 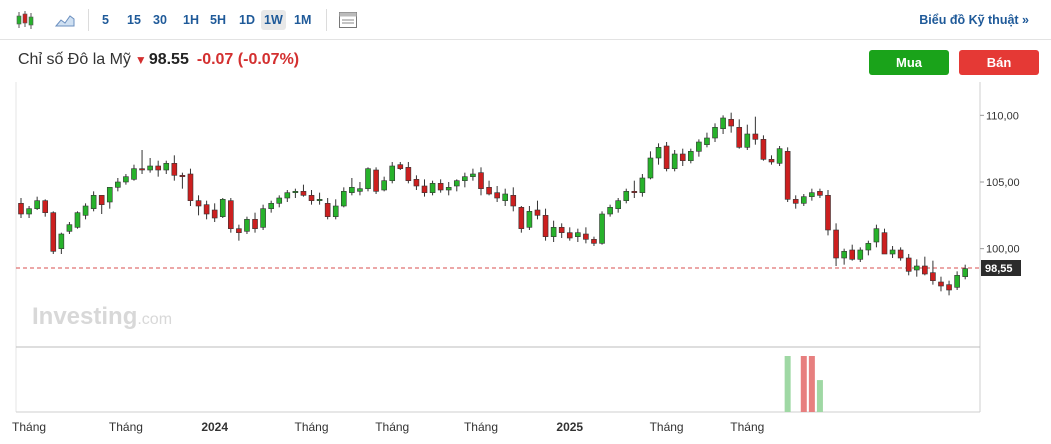 What do you see at coordinates (273, 20) in the screenshot?
I see `timeframe-1w: 1W` at bounding box center [273, 20].